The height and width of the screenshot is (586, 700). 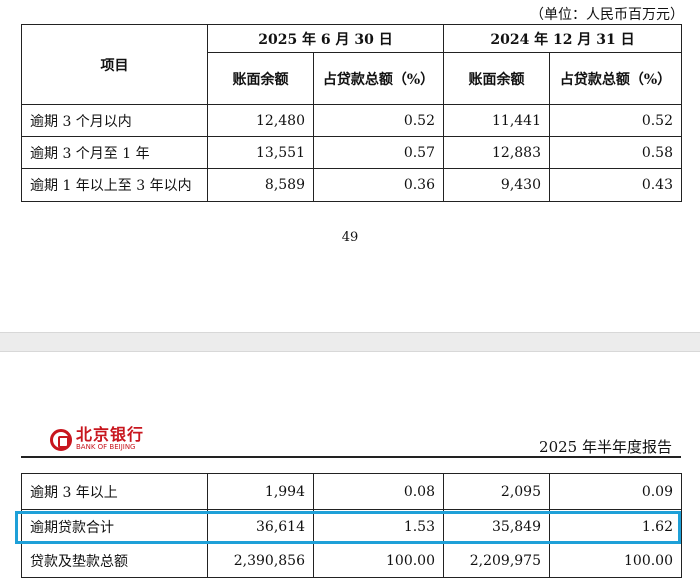 What do you see at coordinates (496, 120) in the screenshot?
I see `cell-balance-2: 11,441` at bounding box center [496, 120].